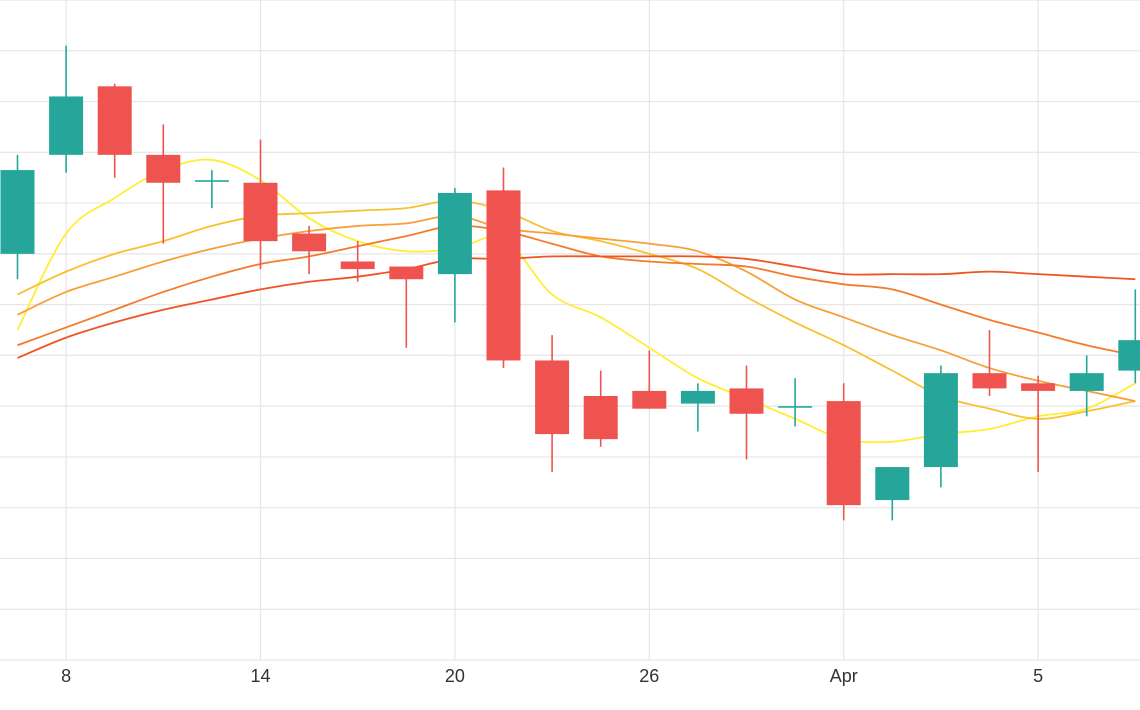 This screenshot has width=1140, height=710. I want to click on x-axis-tick-labels: 8 14 20 26 Apr 5, so click(552, 676).